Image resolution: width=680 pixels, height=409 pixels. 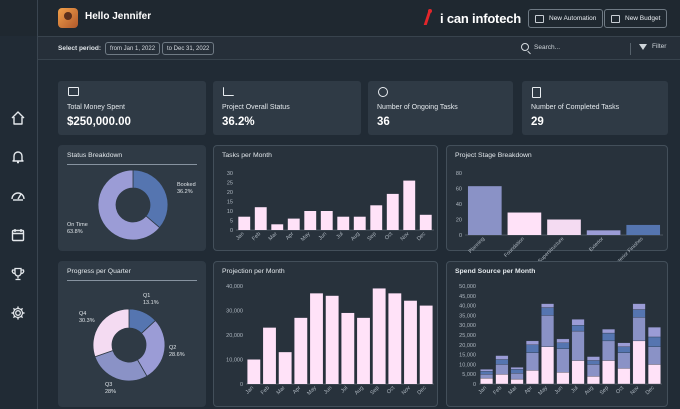 I want to click on slice-value: 28%, so click(x=111, y=392).